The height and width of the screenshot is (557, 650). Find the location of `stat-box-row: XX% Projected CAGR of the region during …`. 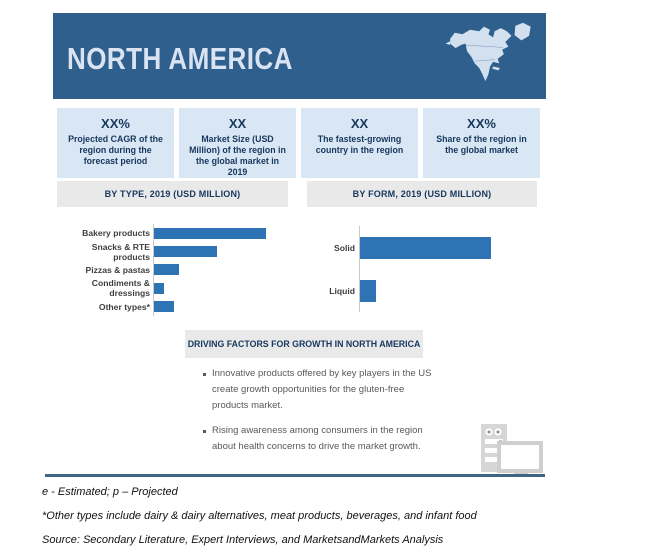

stat-box-row: XX% Projected CAGR of the region during … is located at coordinates (298, 143).